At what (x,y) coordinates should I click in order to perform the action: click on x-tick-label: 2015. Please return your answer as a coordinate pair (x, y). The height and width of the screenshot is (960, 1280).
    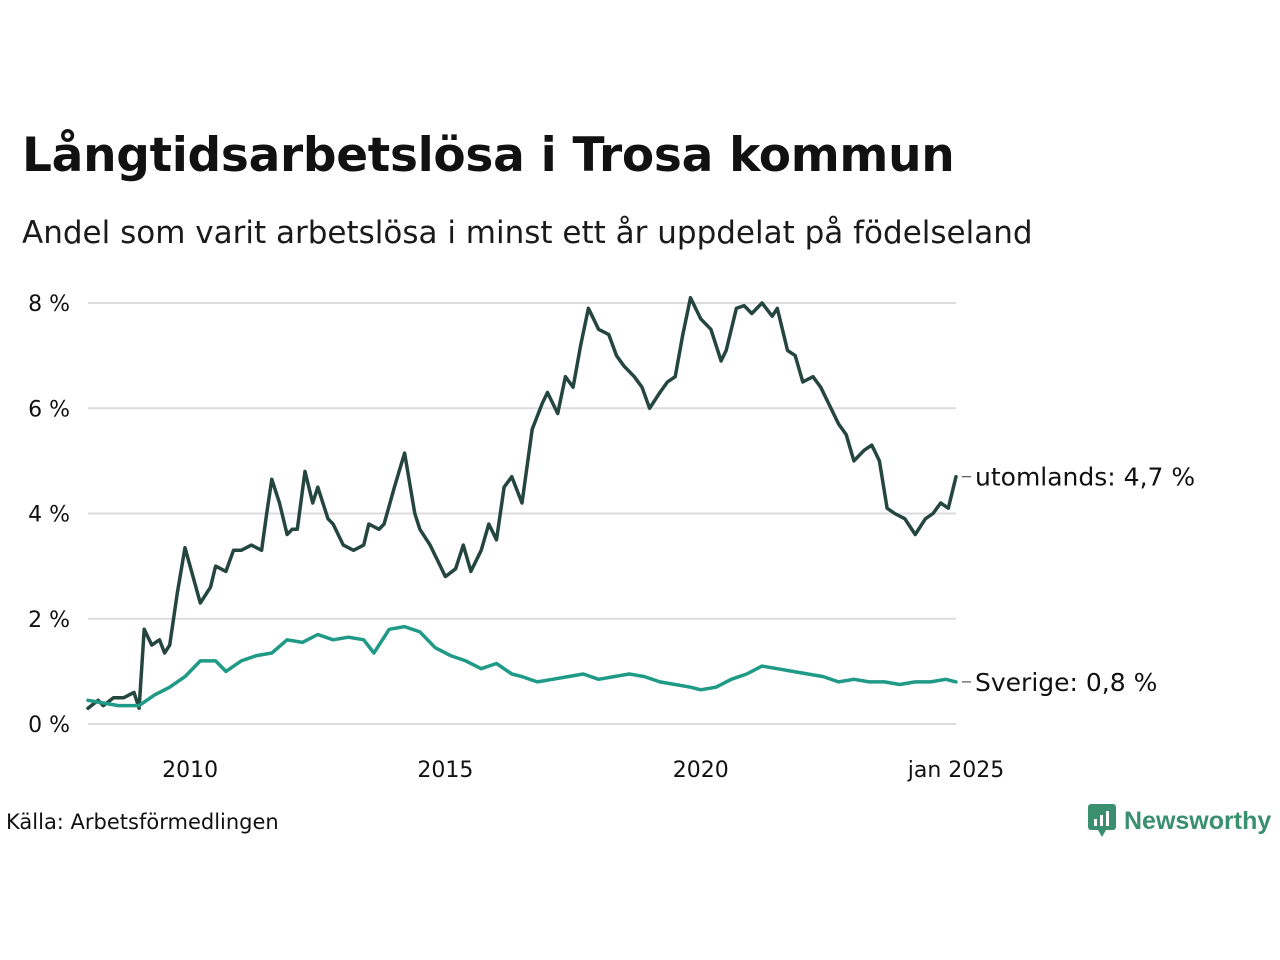
    Looking at the image, I should click on (445, 770).